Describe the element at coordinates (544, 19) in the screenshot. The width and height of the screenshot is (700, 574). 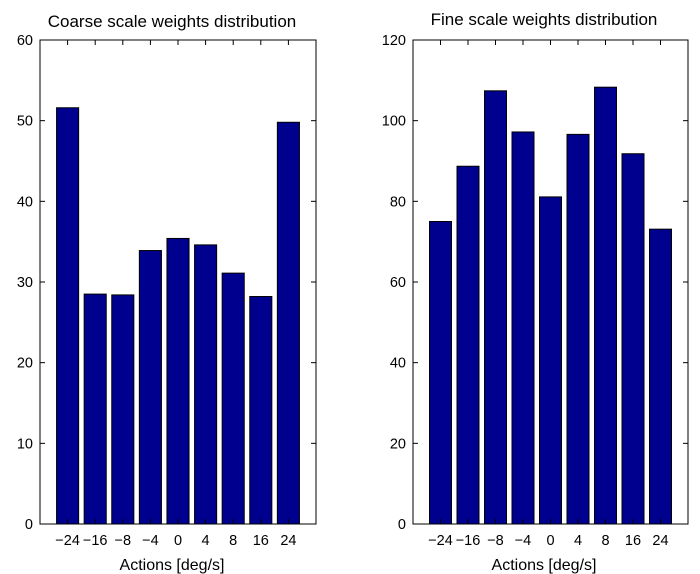
I see `chart-title: Fine scale weights distribution` at that location.